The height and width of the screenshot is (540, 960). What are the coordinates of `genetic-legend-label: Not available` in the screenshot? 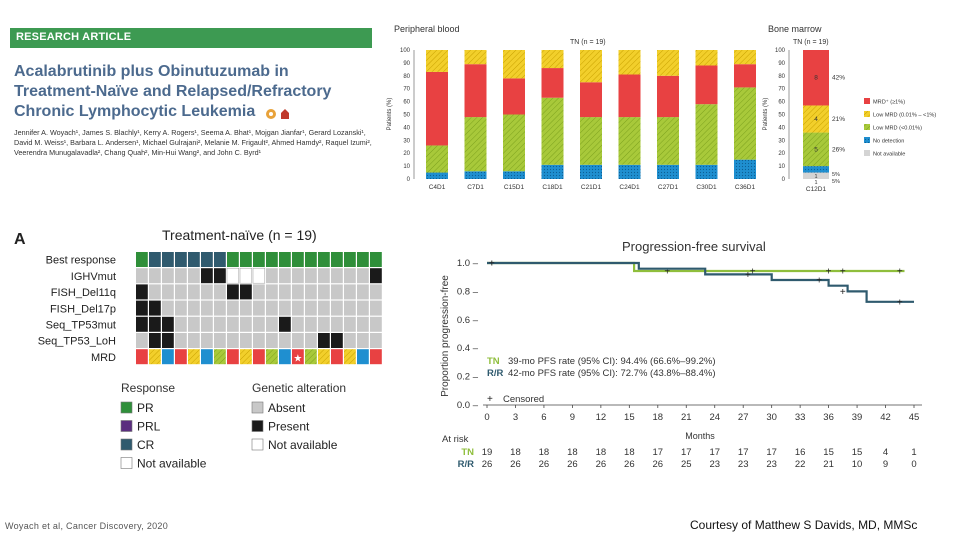 It's located at (303, 445).